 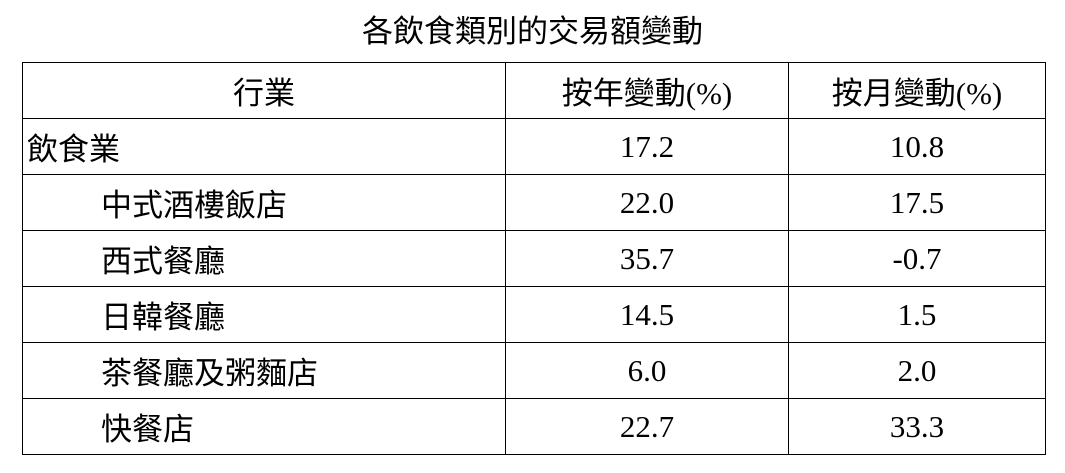 What do you see at coordinates (647, 314) in the screenshot?
I see `cell: 14.5` at bounding box center [647, 314].